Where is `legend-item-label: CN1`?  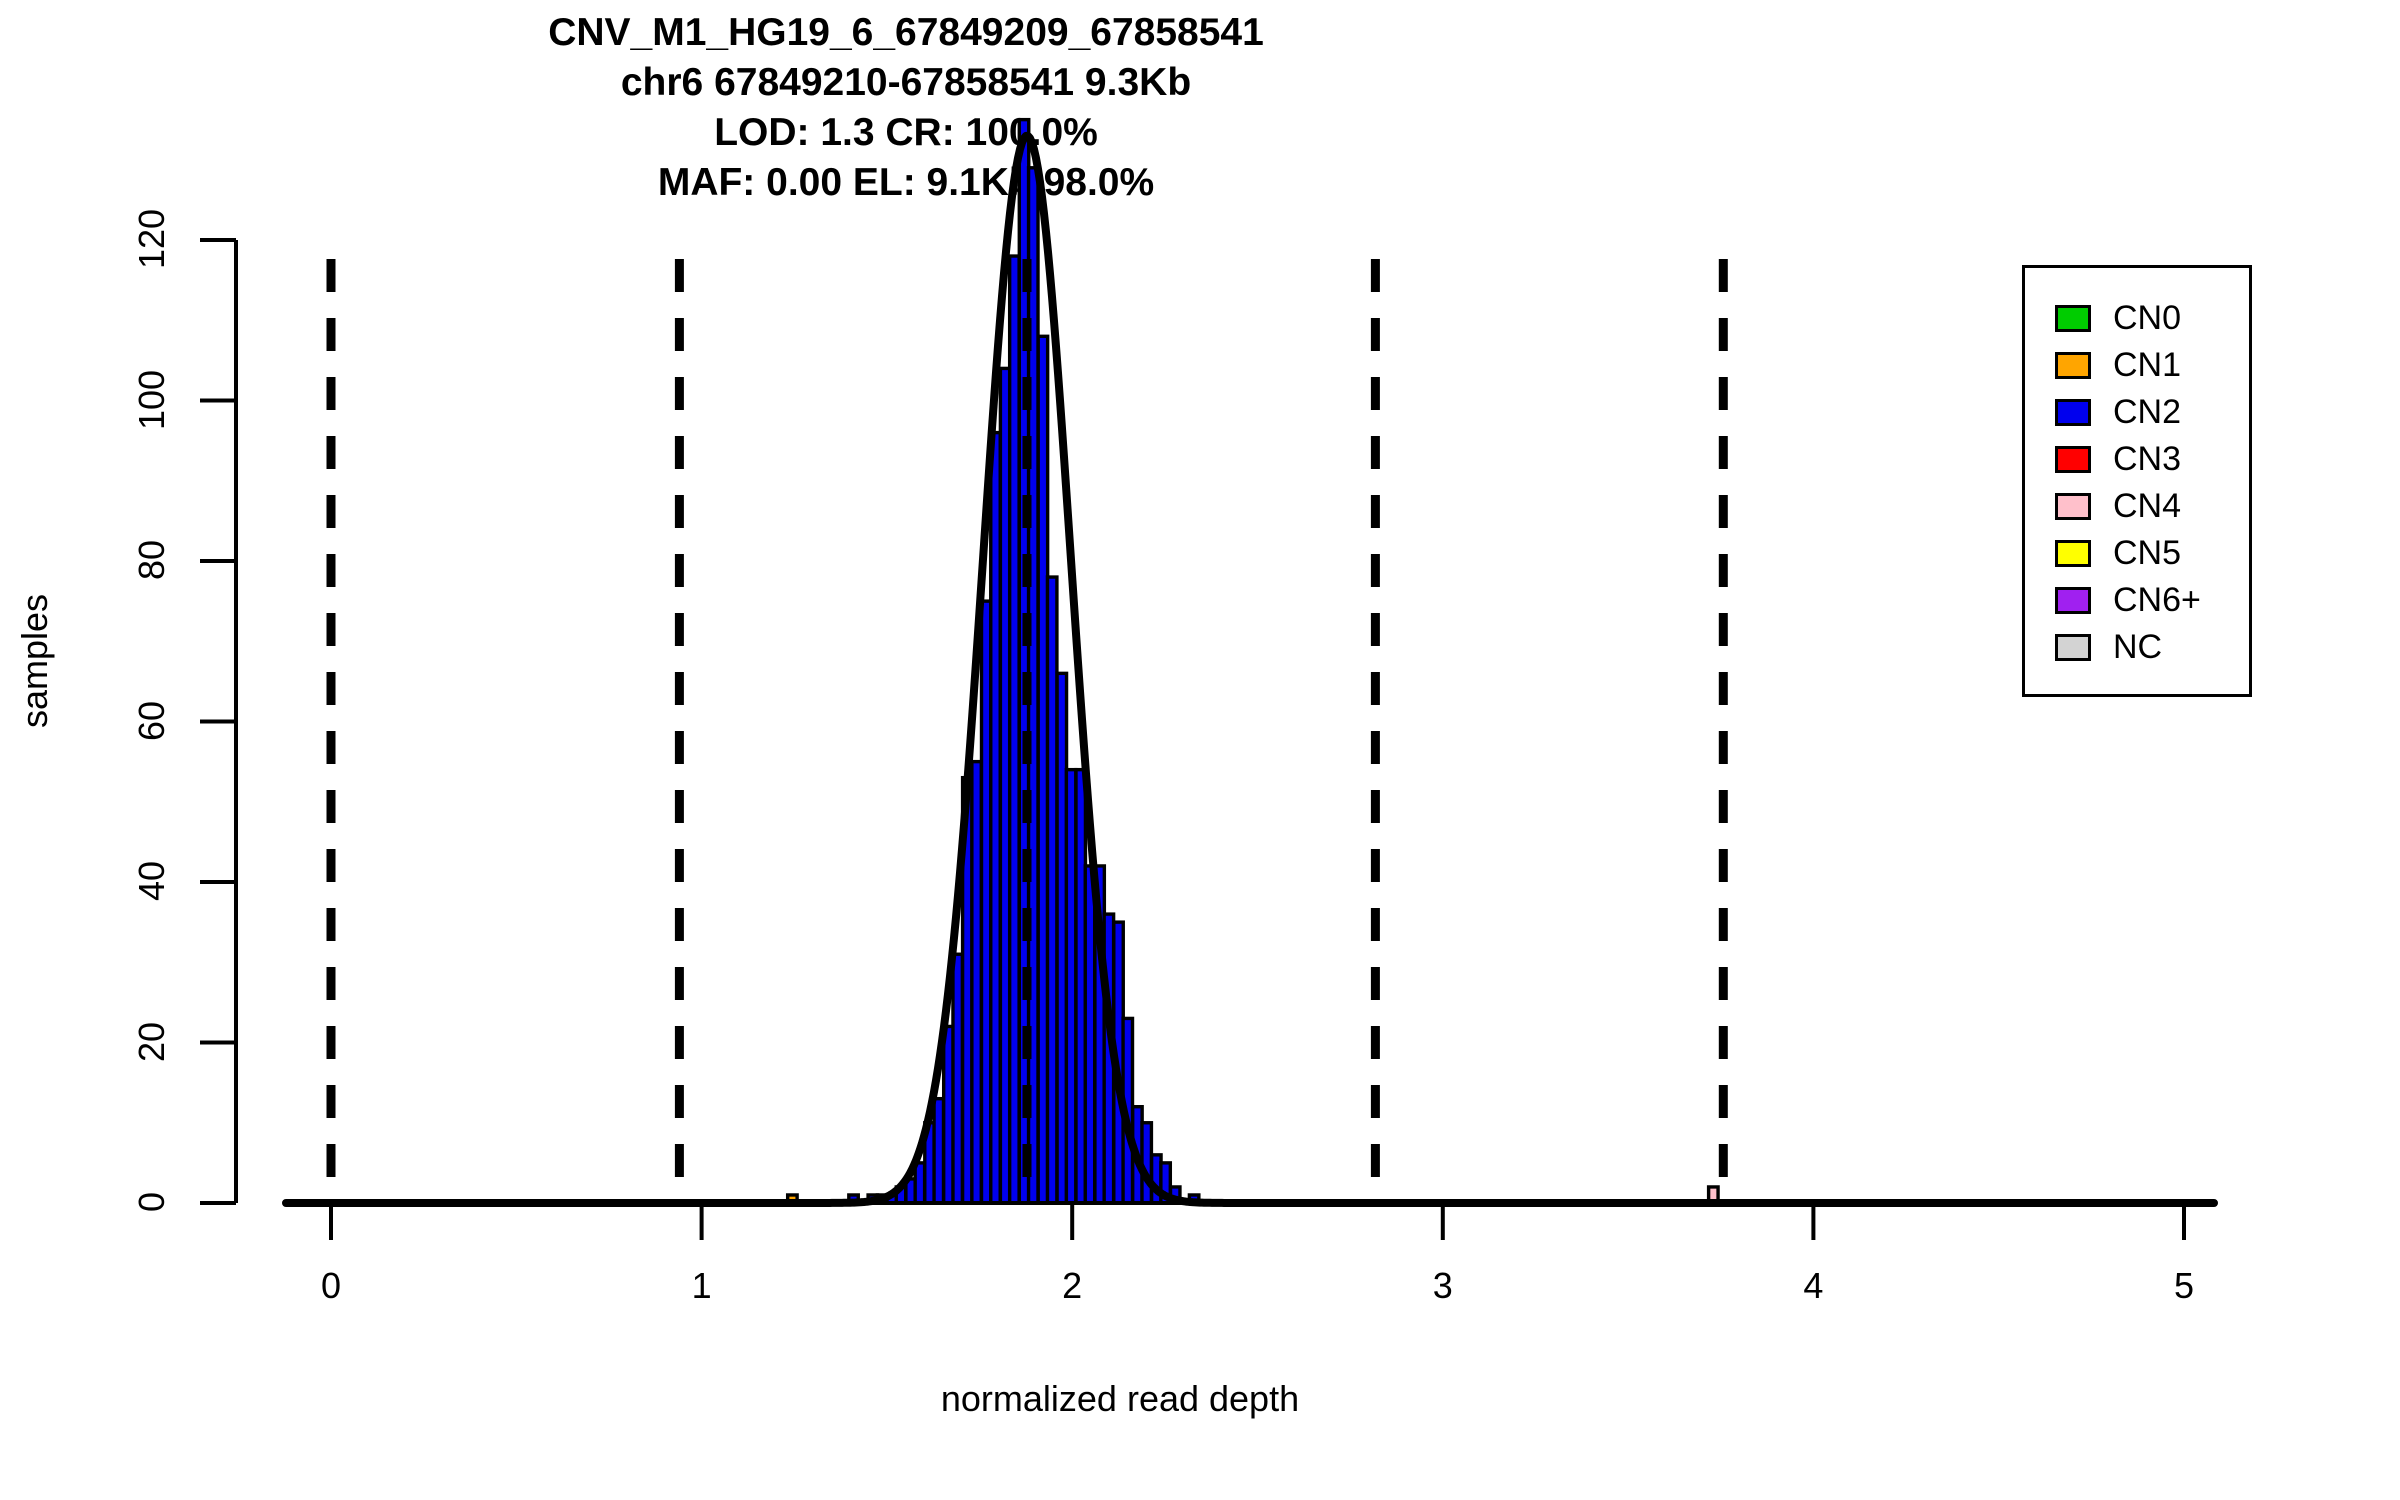
legend-item-label: CN1 is located at coordinates (2147, 365).